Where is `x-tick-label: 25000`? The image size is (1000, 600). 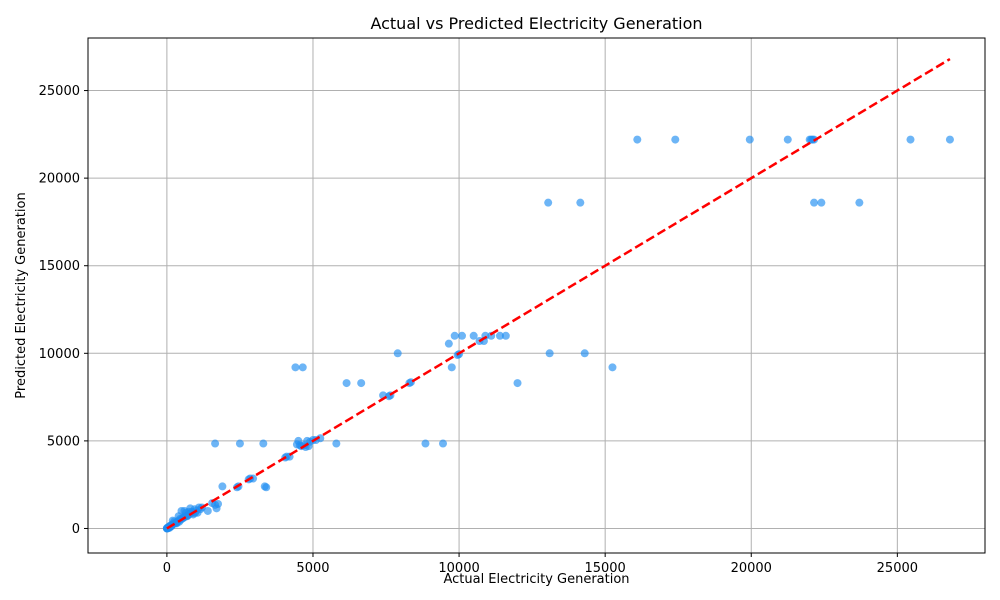 x-tick-label: 25000 is located at coordinates (897, 568).